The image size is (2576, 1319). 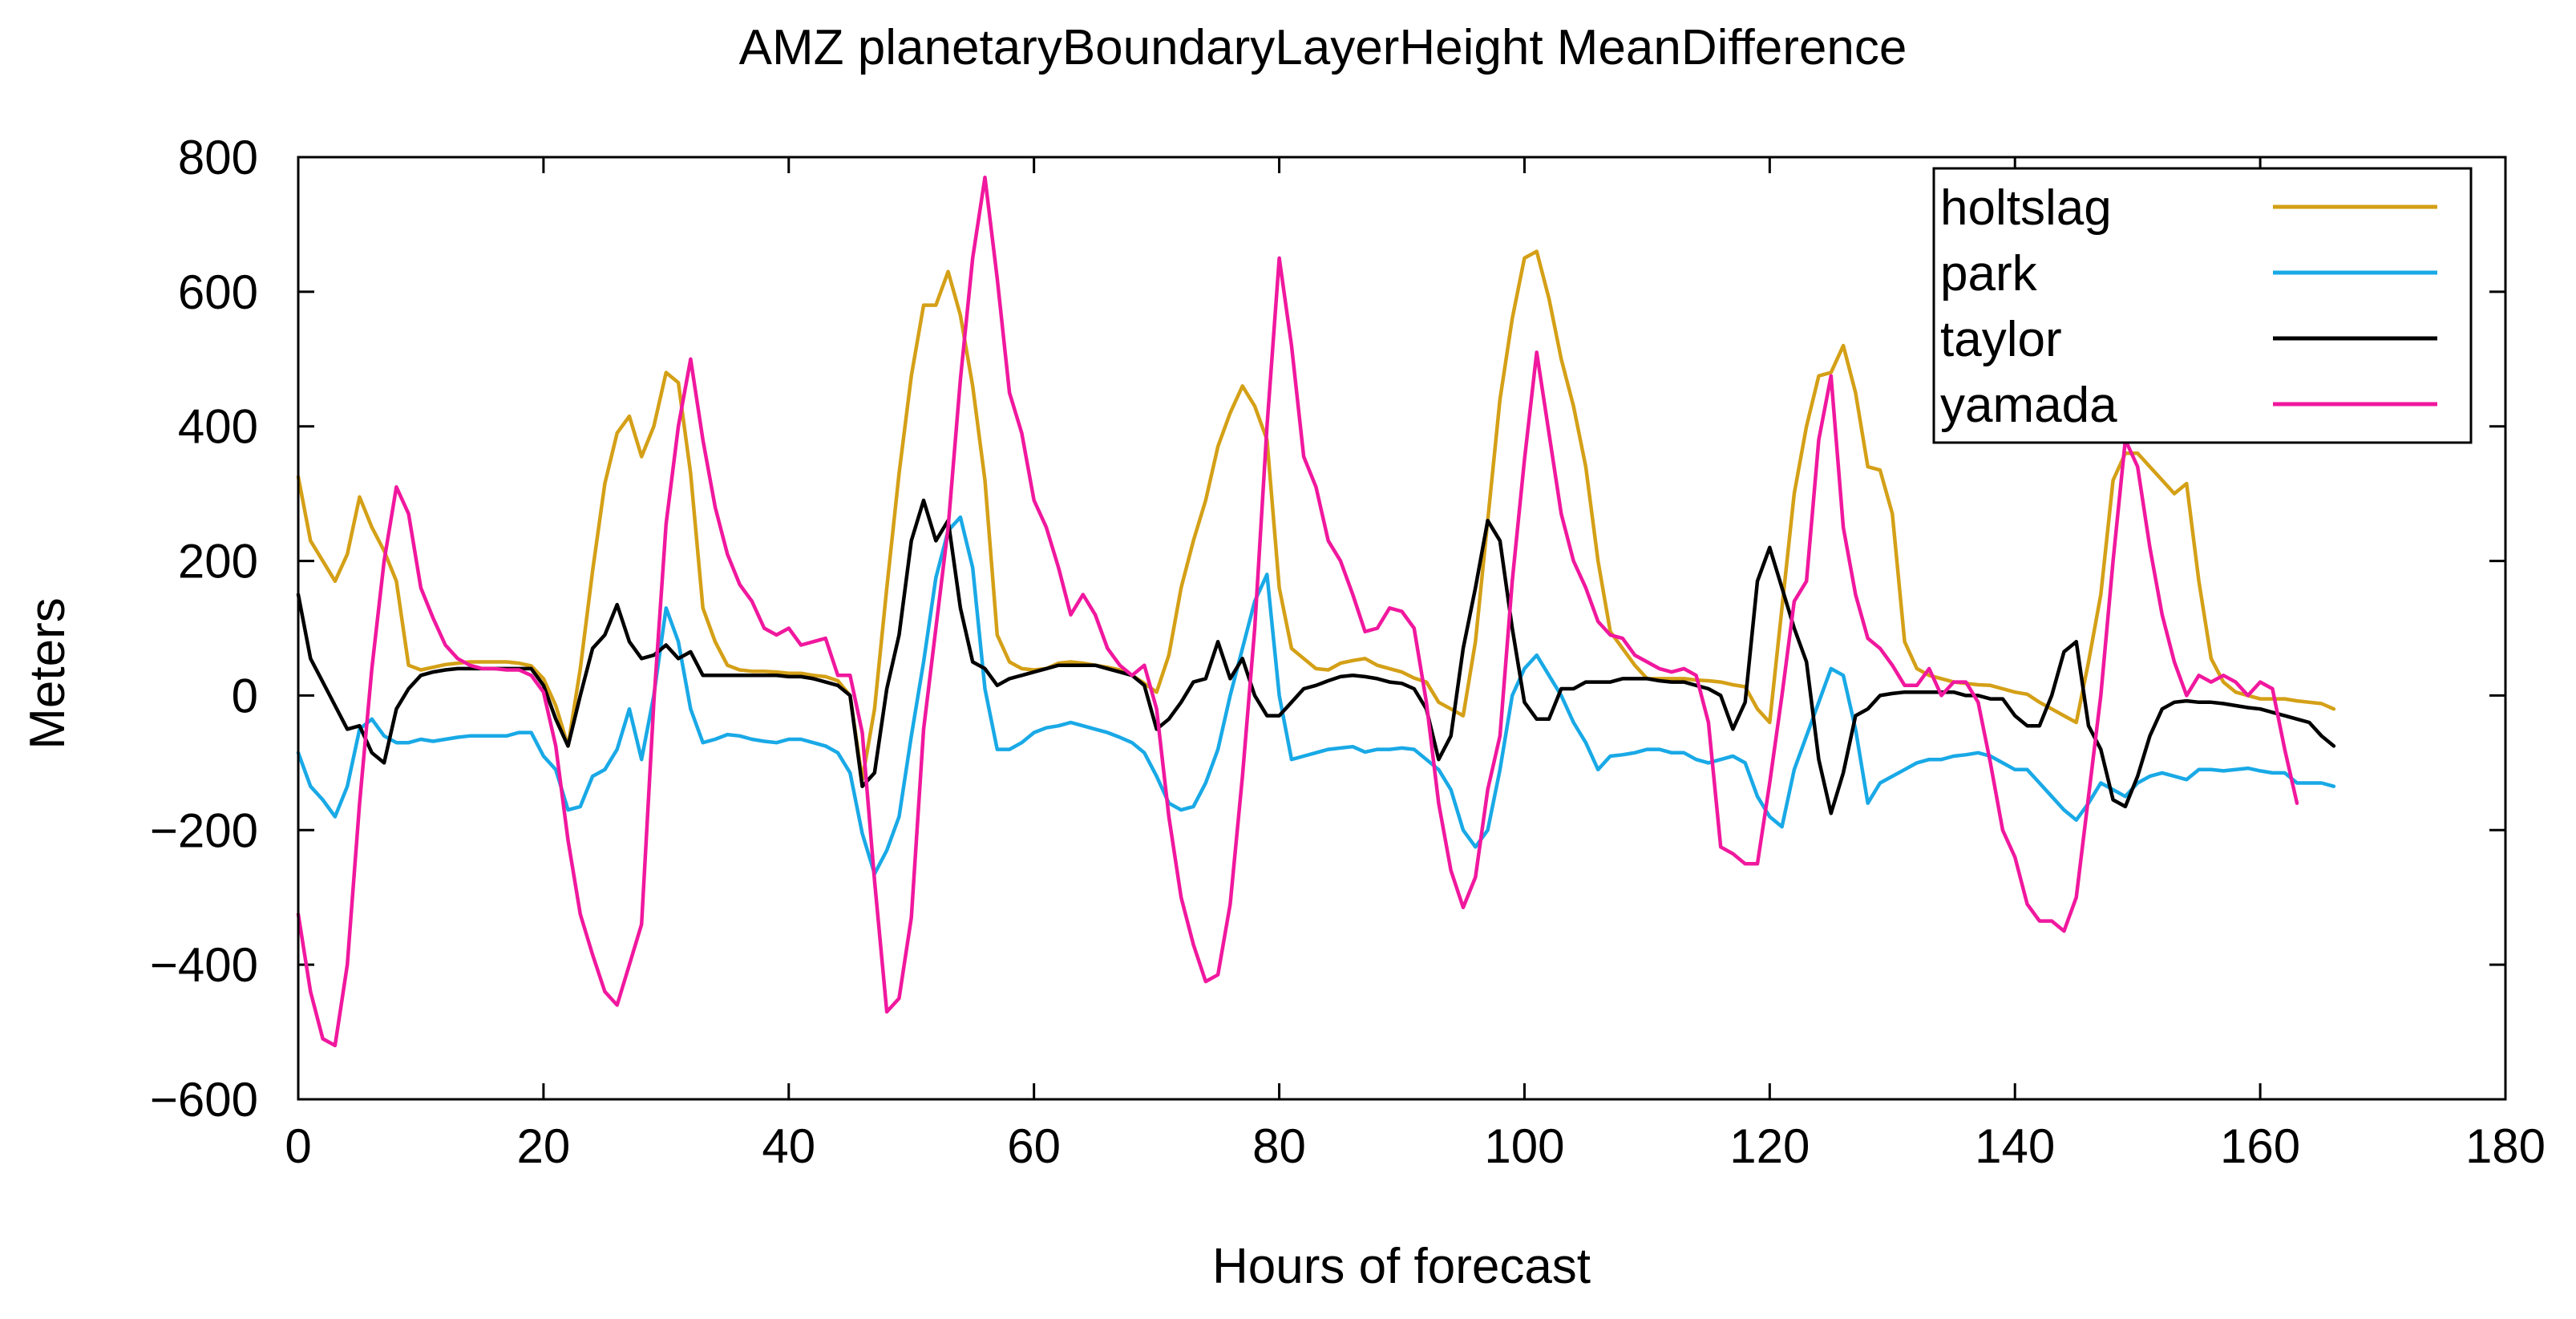 I want to click on x-tick-label: 20, so click(x=544, y=1146).